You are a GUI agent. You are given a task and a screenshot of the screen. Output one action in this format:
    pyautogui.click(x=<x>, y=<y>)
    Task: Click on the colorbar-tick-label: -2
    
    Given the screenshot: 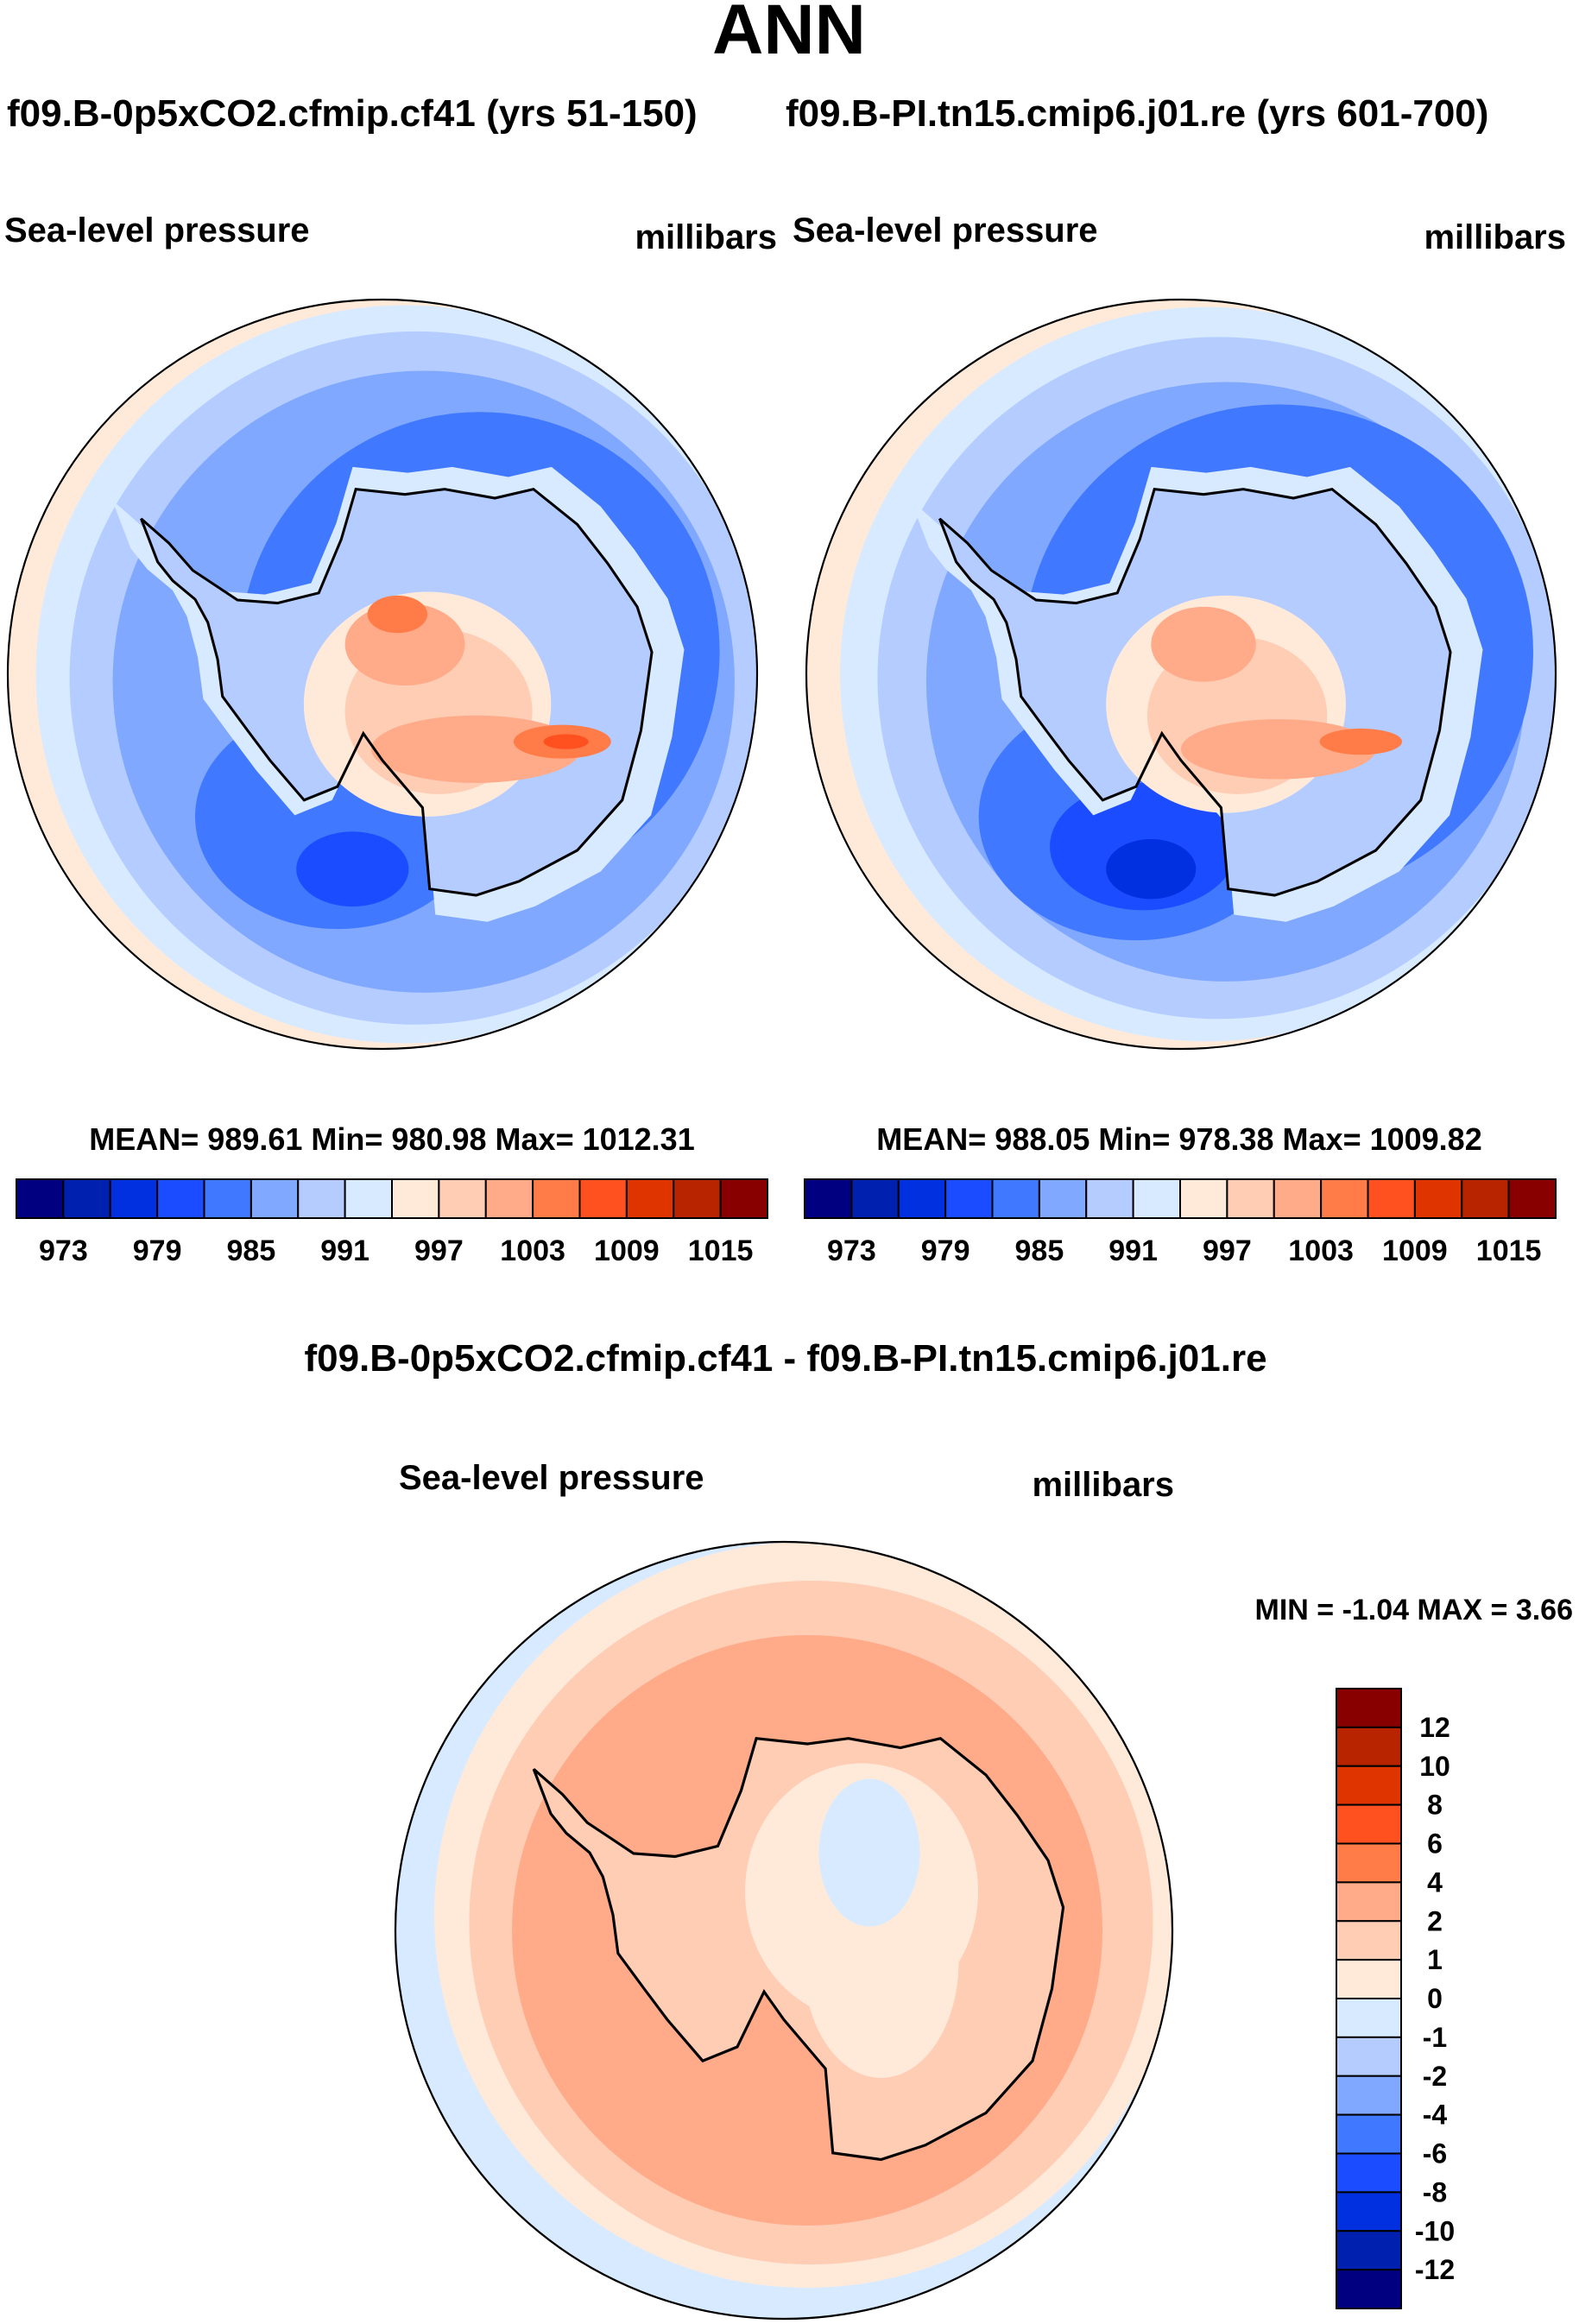 What is the action you would take?
    pyautogui.click(x=1435, y=2077)
    